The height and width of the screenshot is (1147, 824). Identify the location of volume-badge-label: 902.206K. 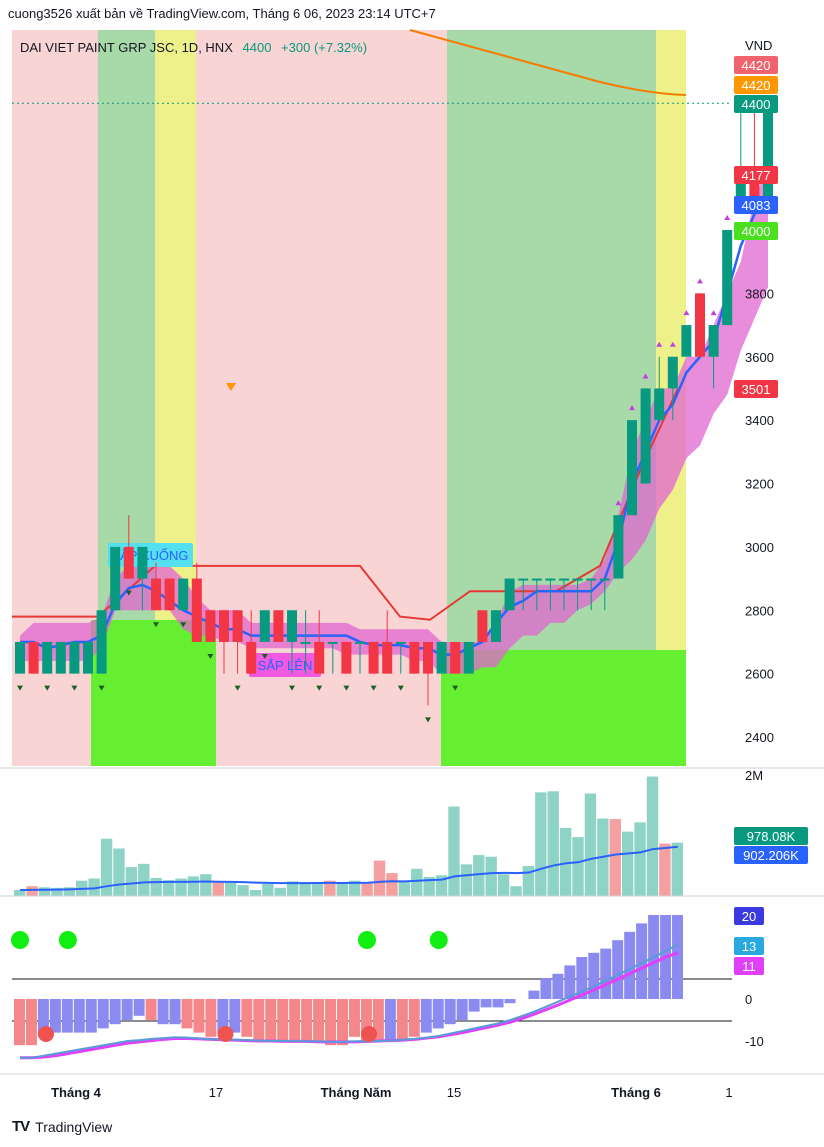
(771, 855).